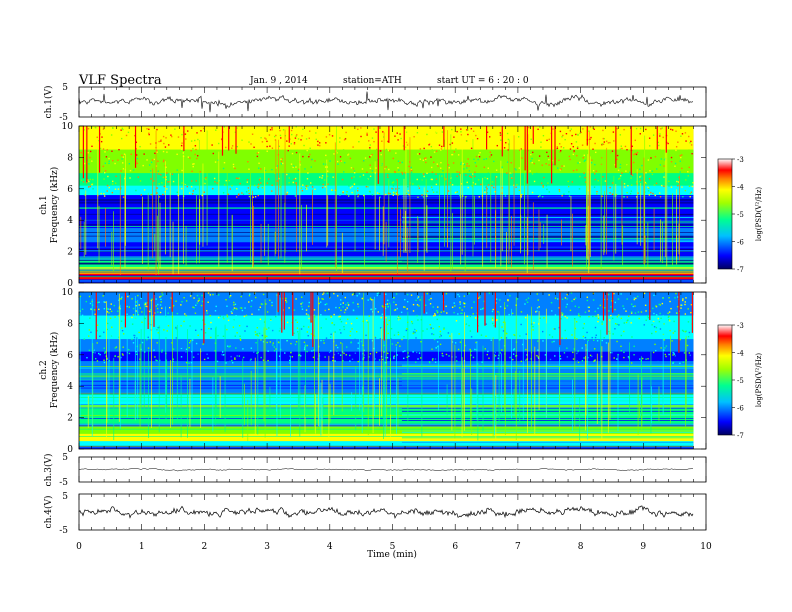 The width and height of the screenshot is (792, 612). Describe the element at coordinates (70, 419) in the screenshot. I see `y-tick-label: 2` at that location.